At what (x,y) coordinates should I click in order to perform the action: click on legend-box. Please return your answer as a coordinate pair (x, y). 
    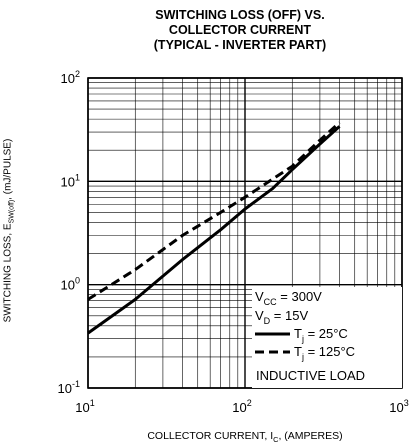
    Looking at the image, I should click on (327, 337).